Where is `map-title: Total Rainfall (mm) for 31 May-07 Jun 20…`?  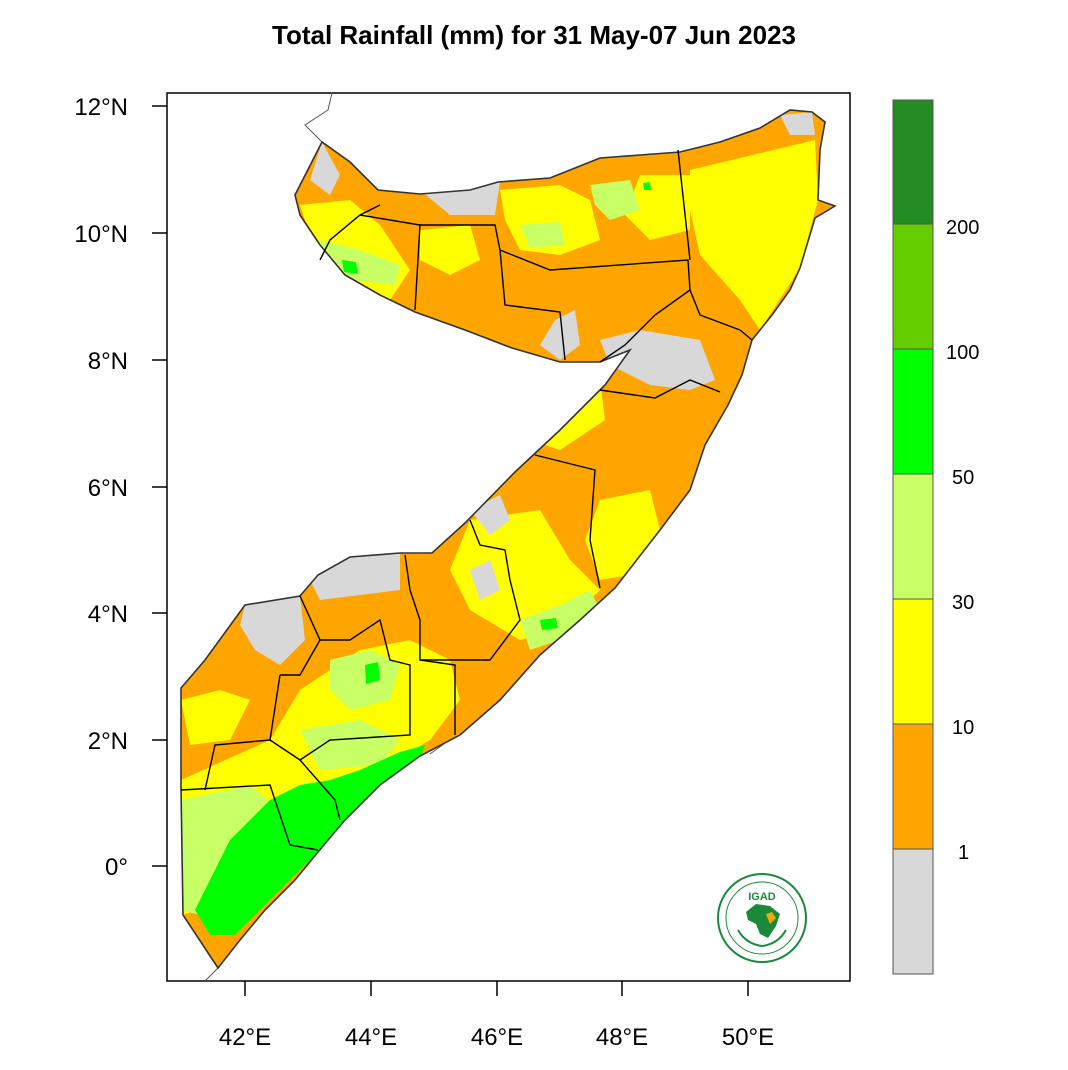 map-title: Total Rainfall (mm) for 31 May-07 Jun 20… is located at coordinates (534, 35).